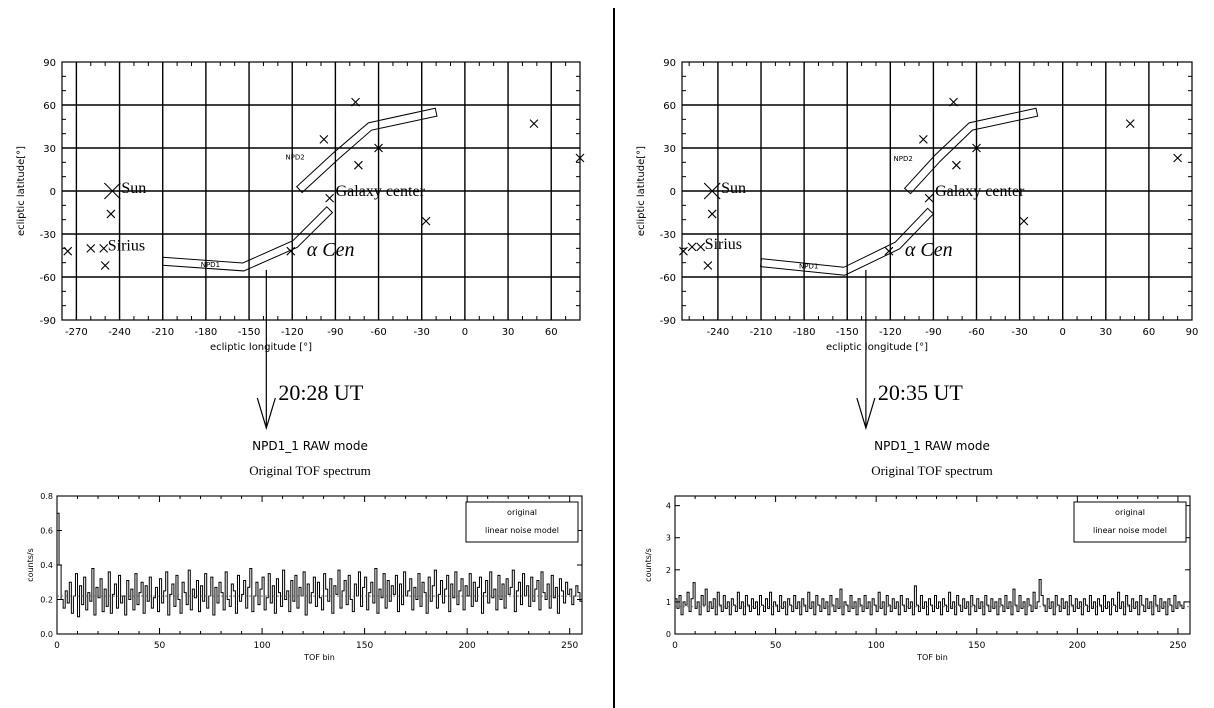 Image resolution: width=1214 pixels, height=708 pixels. I want to click on time-label: 20:35 UT, so click(921, 392).